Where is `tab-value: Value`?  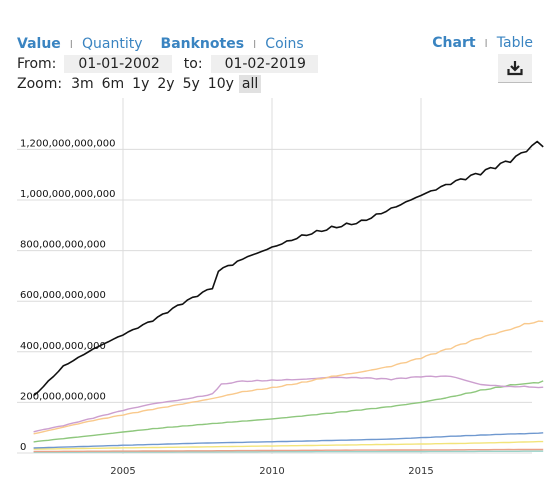
tab-value: Value is located at coordinates (39, 44).